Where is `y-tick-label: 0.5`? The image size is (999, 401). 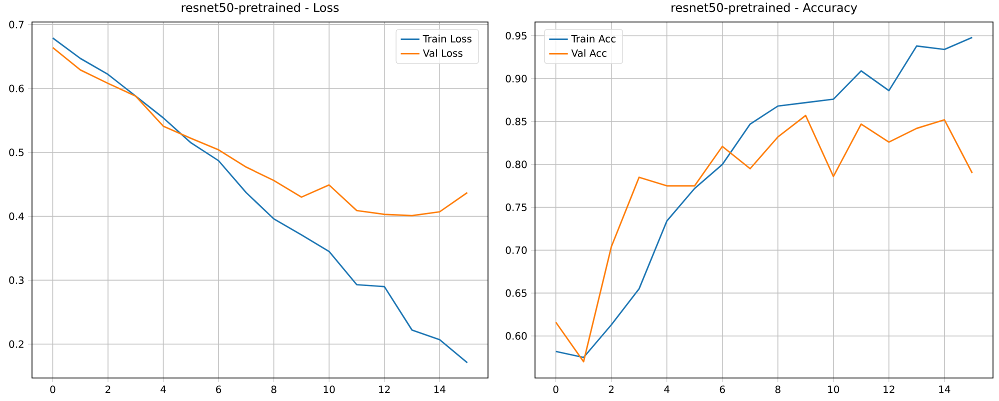 y-tick-label: 0.5 is located at coordinates (16, 152).